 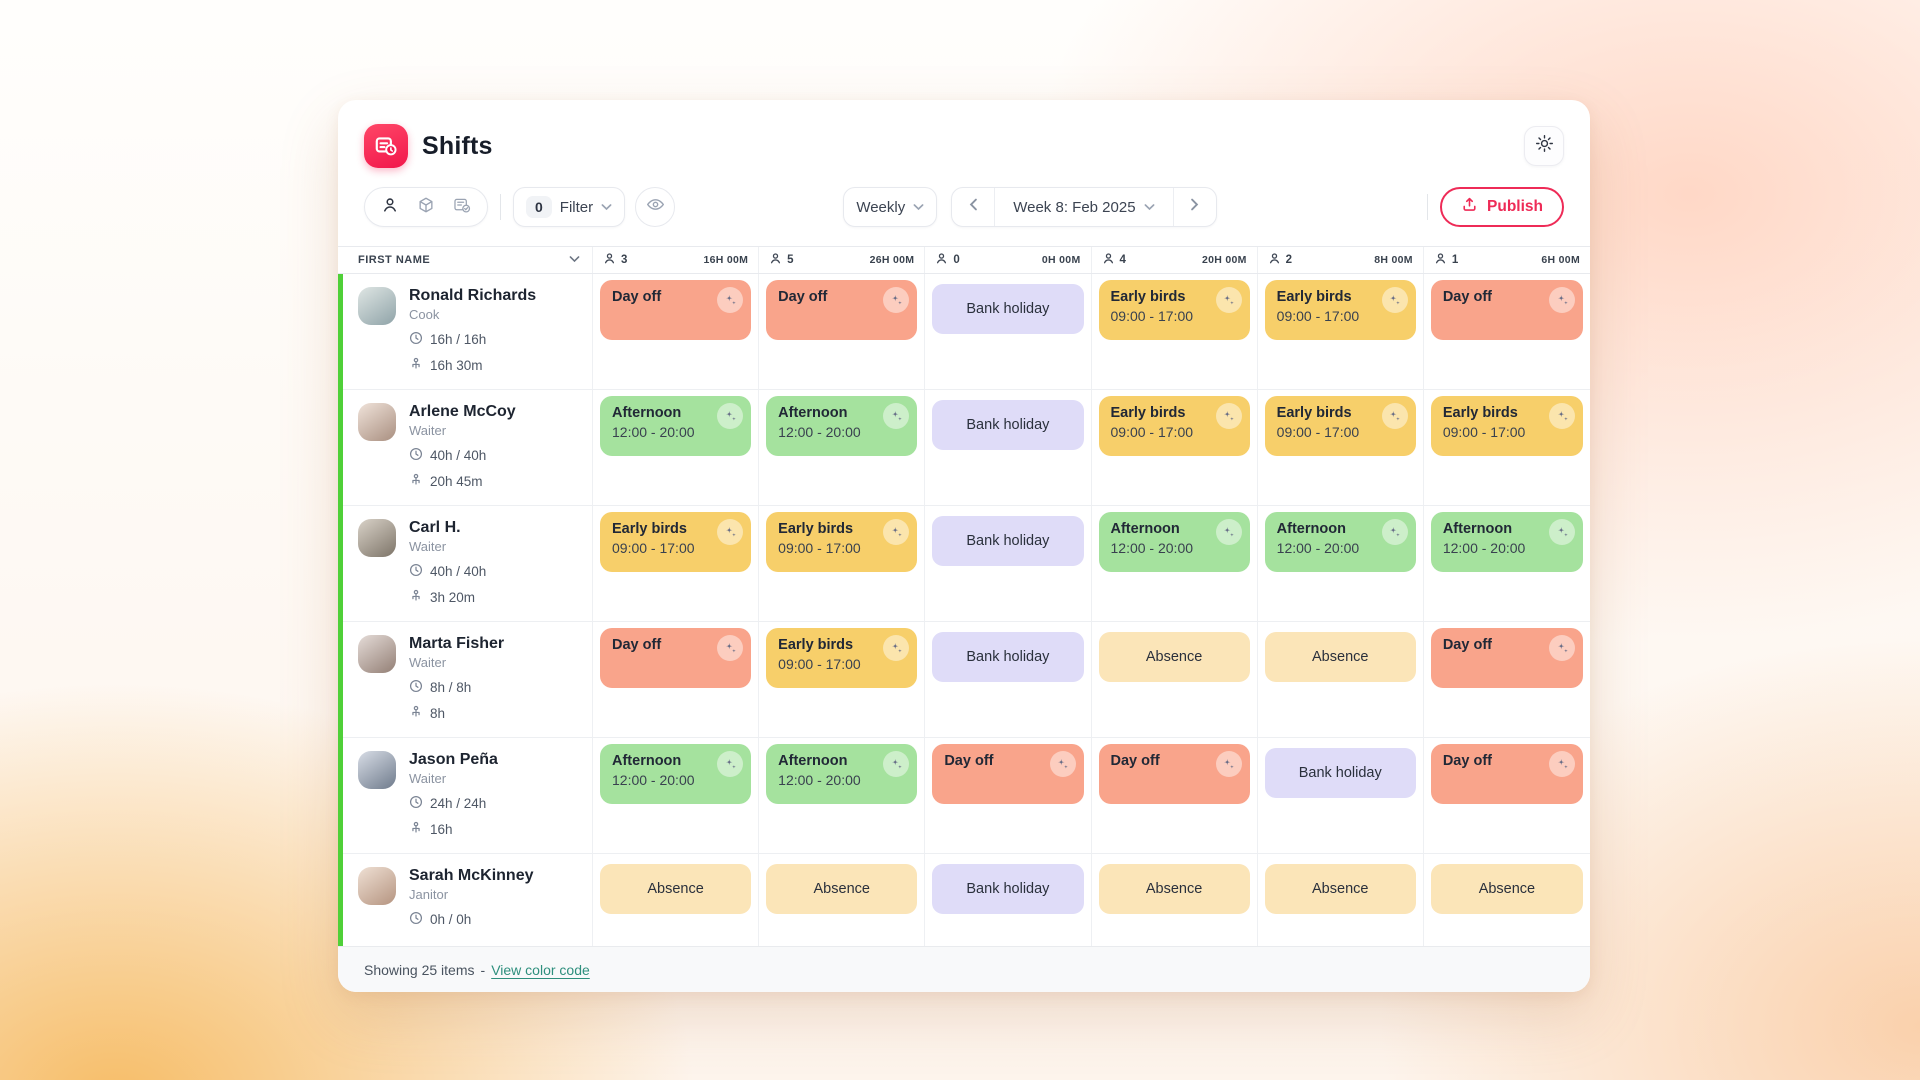 I want to click on page-title: Shifts, so click(x=457, y=145).